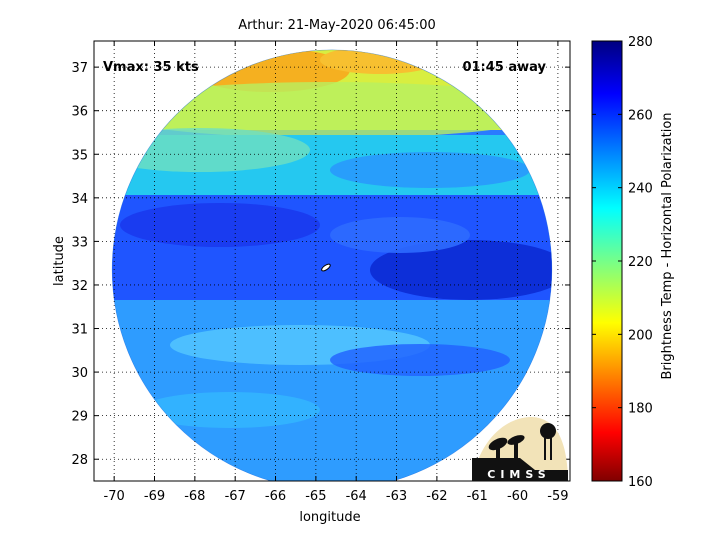 This screenshot has width=720, height=540. I want to click on x-axis-label: longitude, so click(329, 517).